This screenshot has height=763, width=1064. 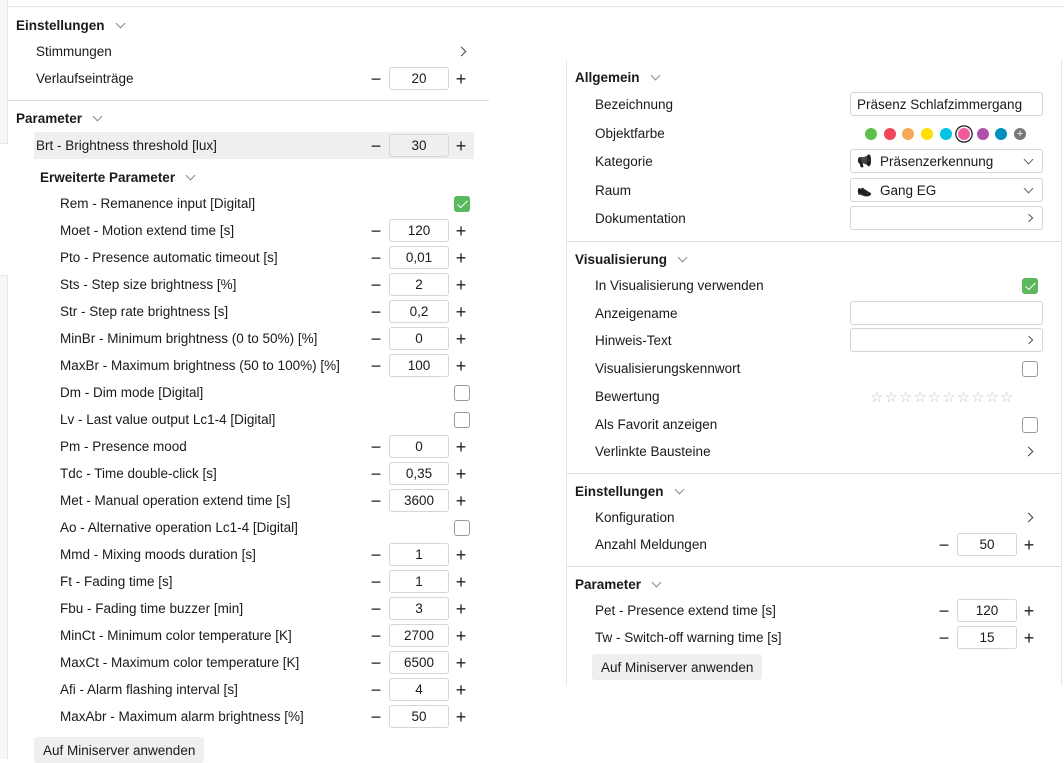 I want to click on value-input: 0,2, so click(x=419, y=311).